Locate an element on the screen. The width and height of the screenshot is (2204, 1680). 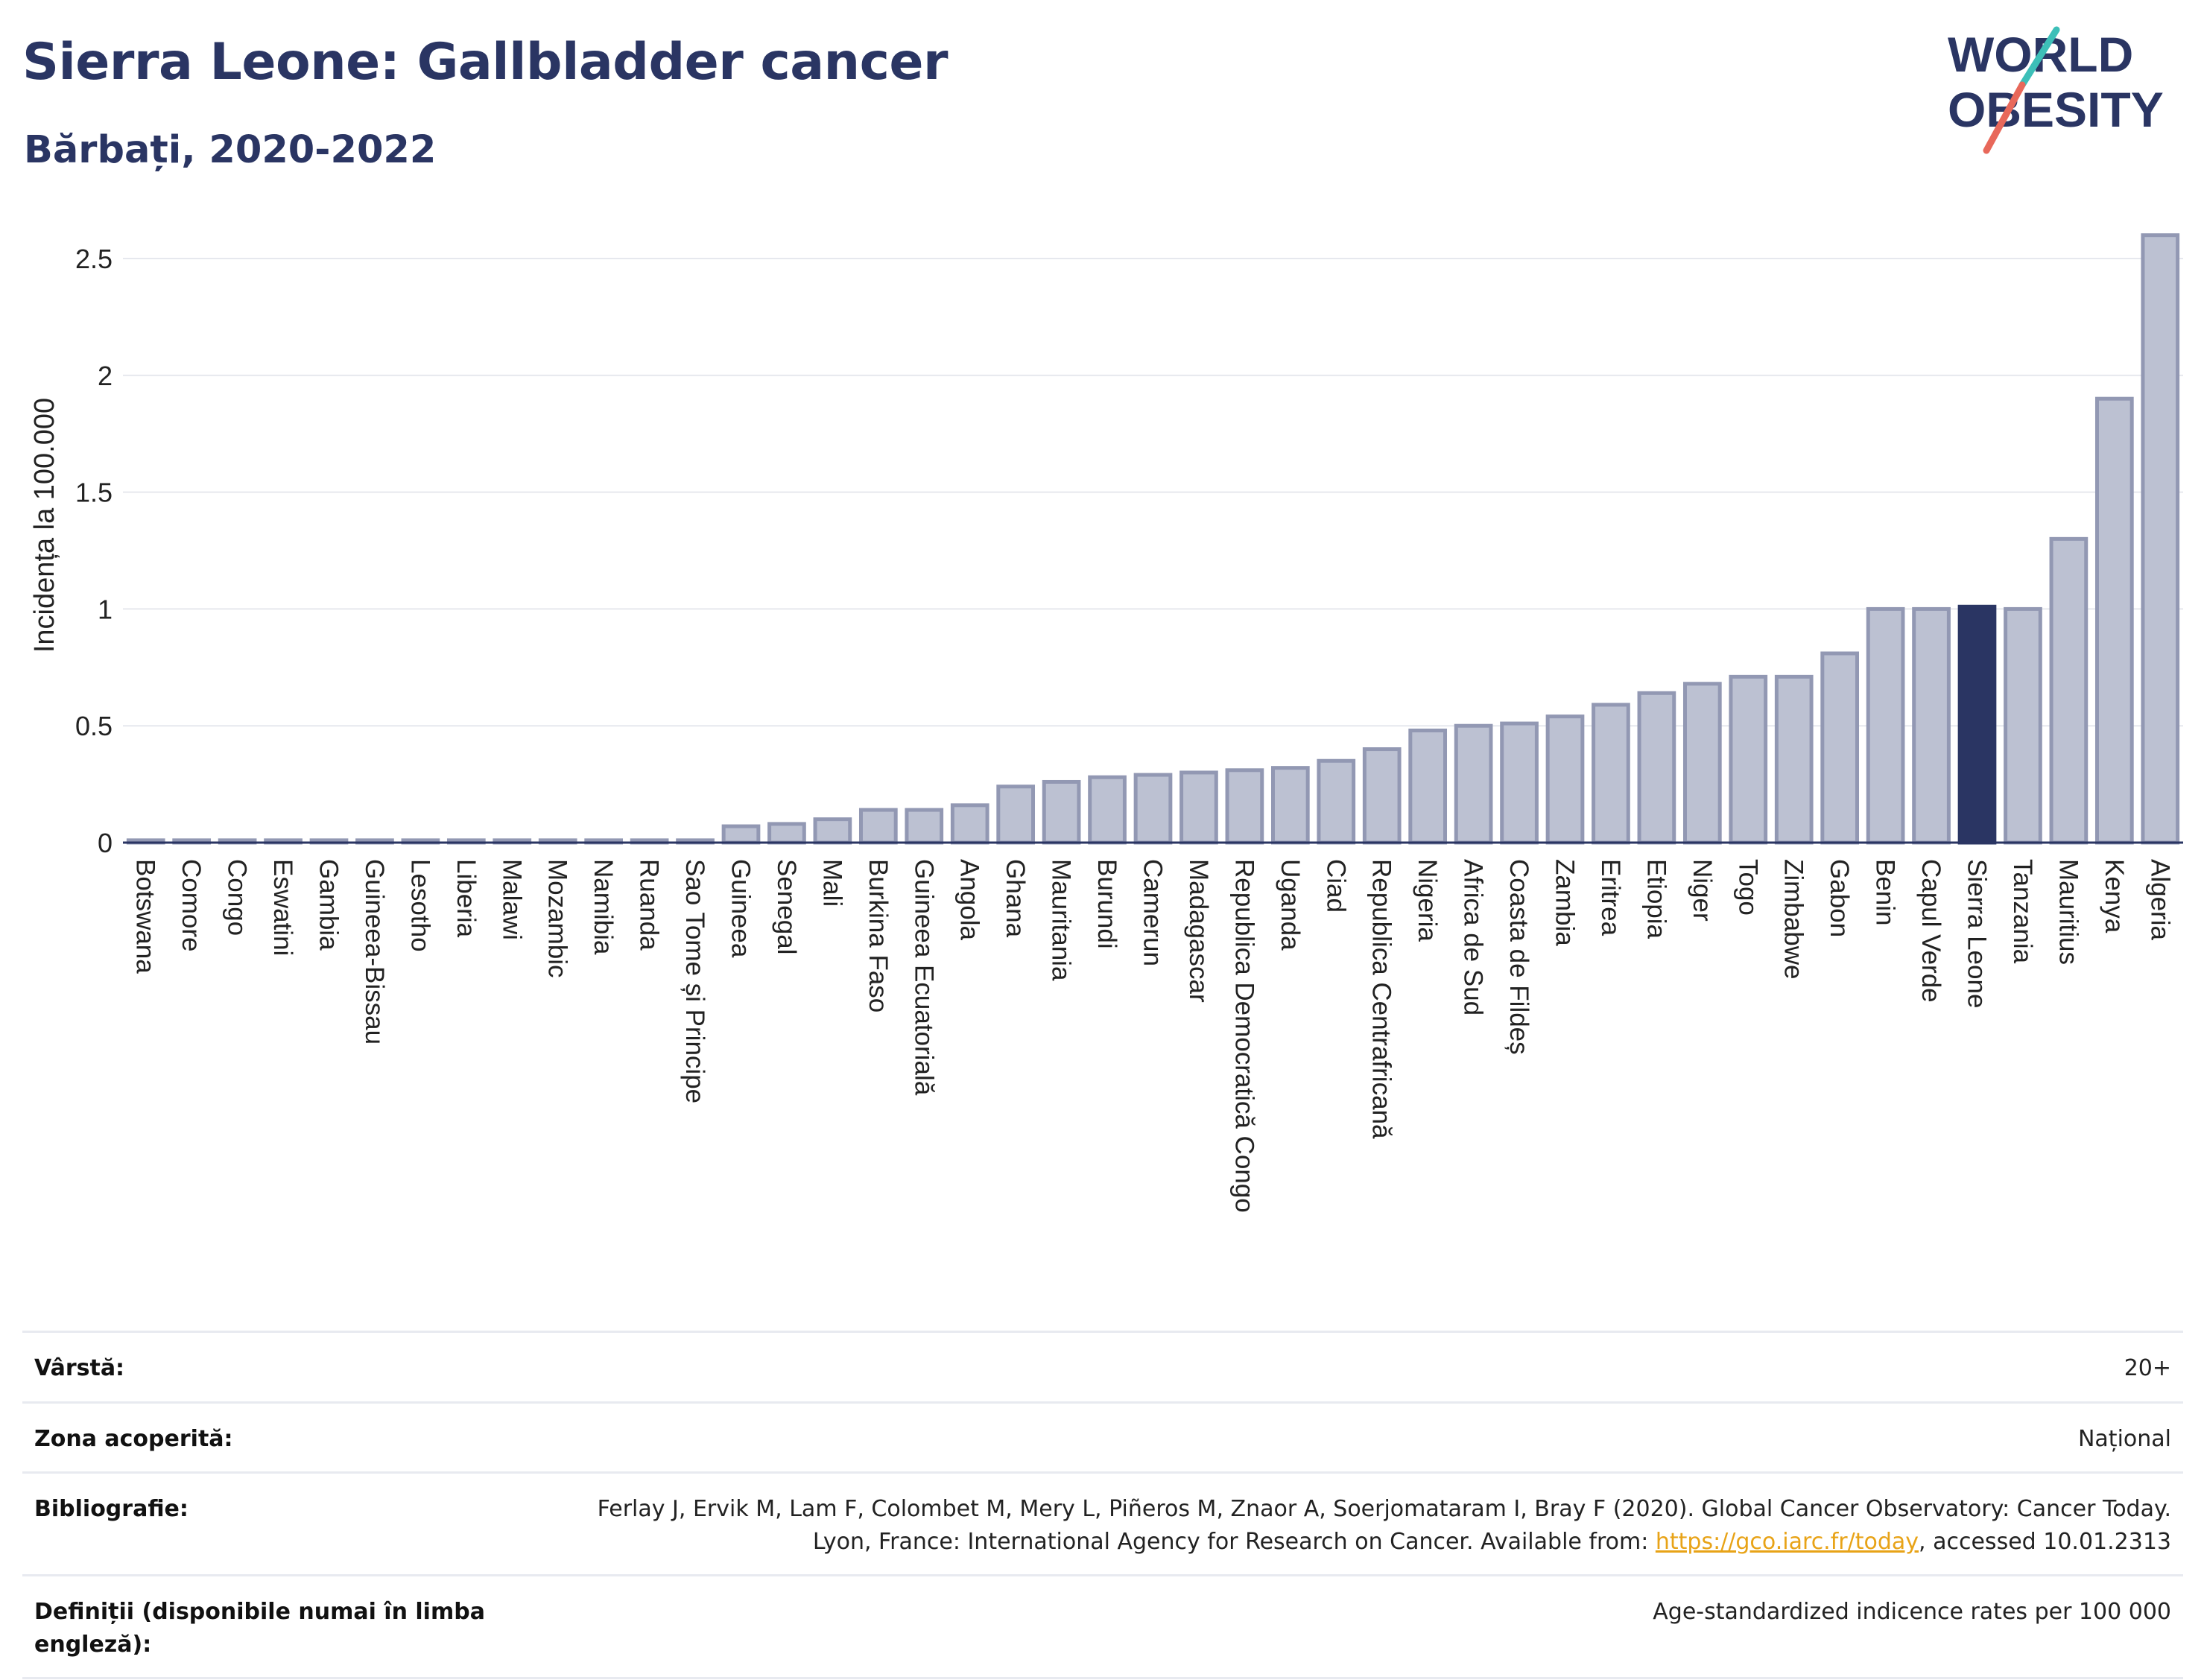
x-tick-label: Malawi is located at coordinates (511, 899).